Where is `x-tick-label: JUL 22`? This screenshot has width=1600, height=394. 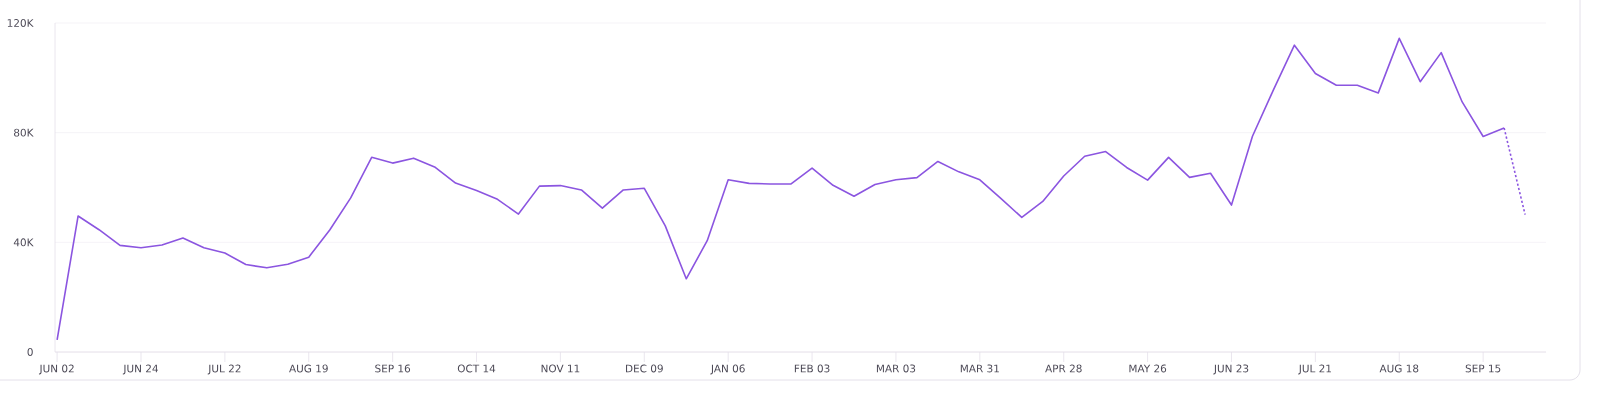 x-tick-label: JUL 22 is located at coordinates (224, 369).